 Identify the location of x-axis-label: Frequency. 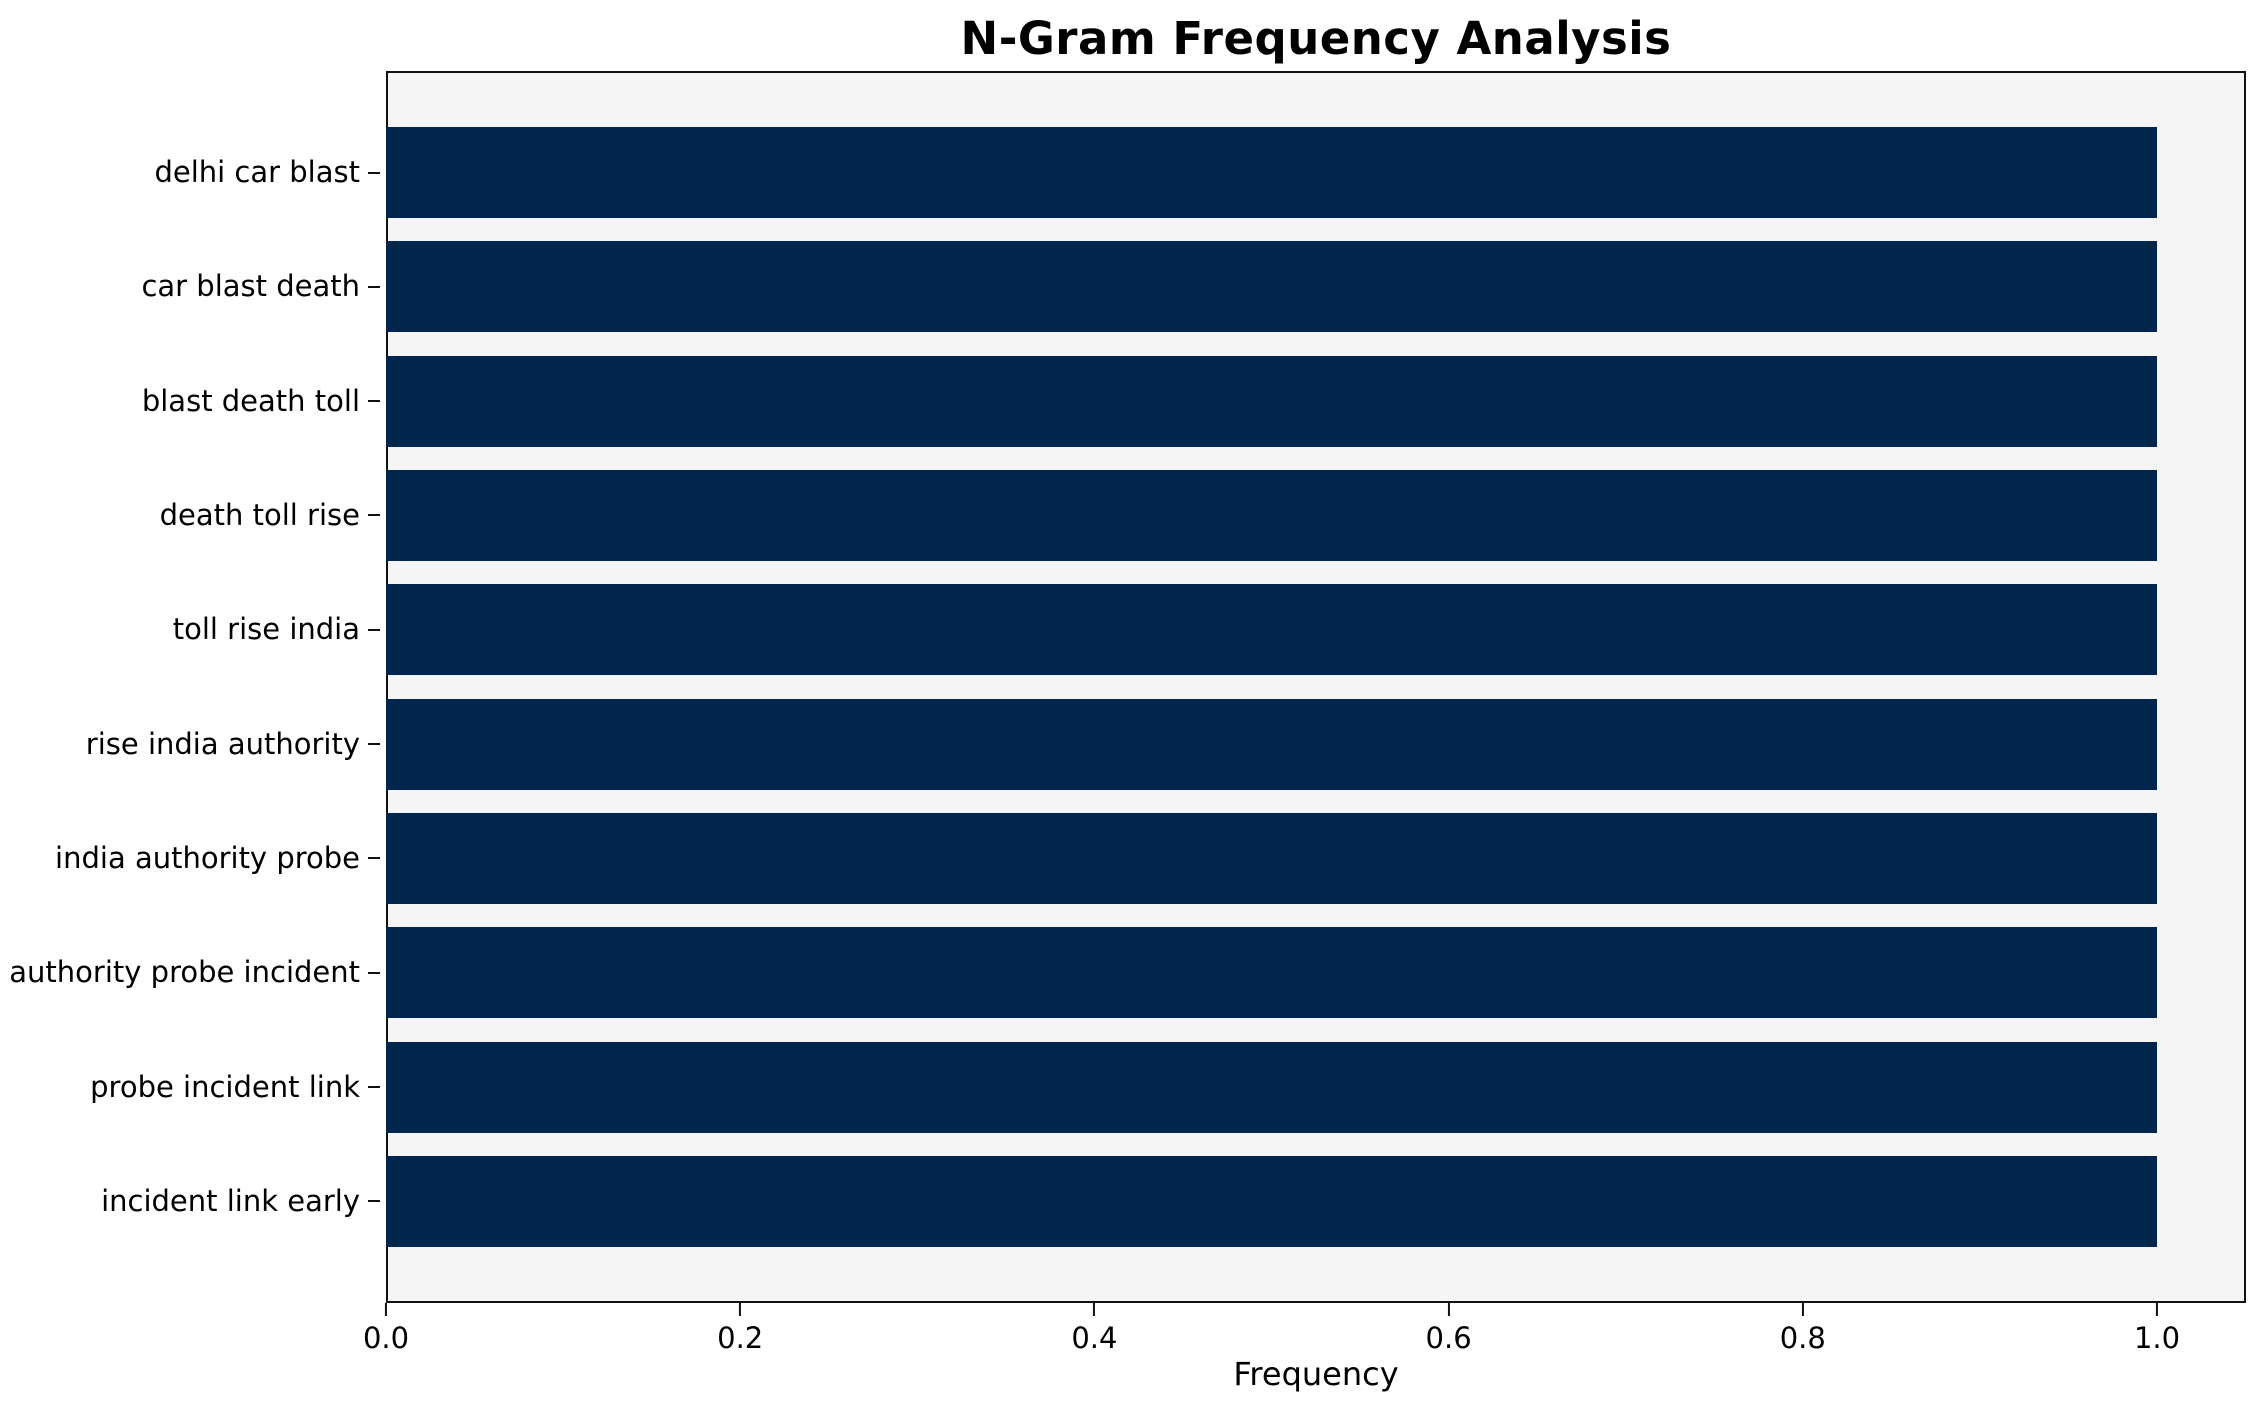
(1316, 1374).